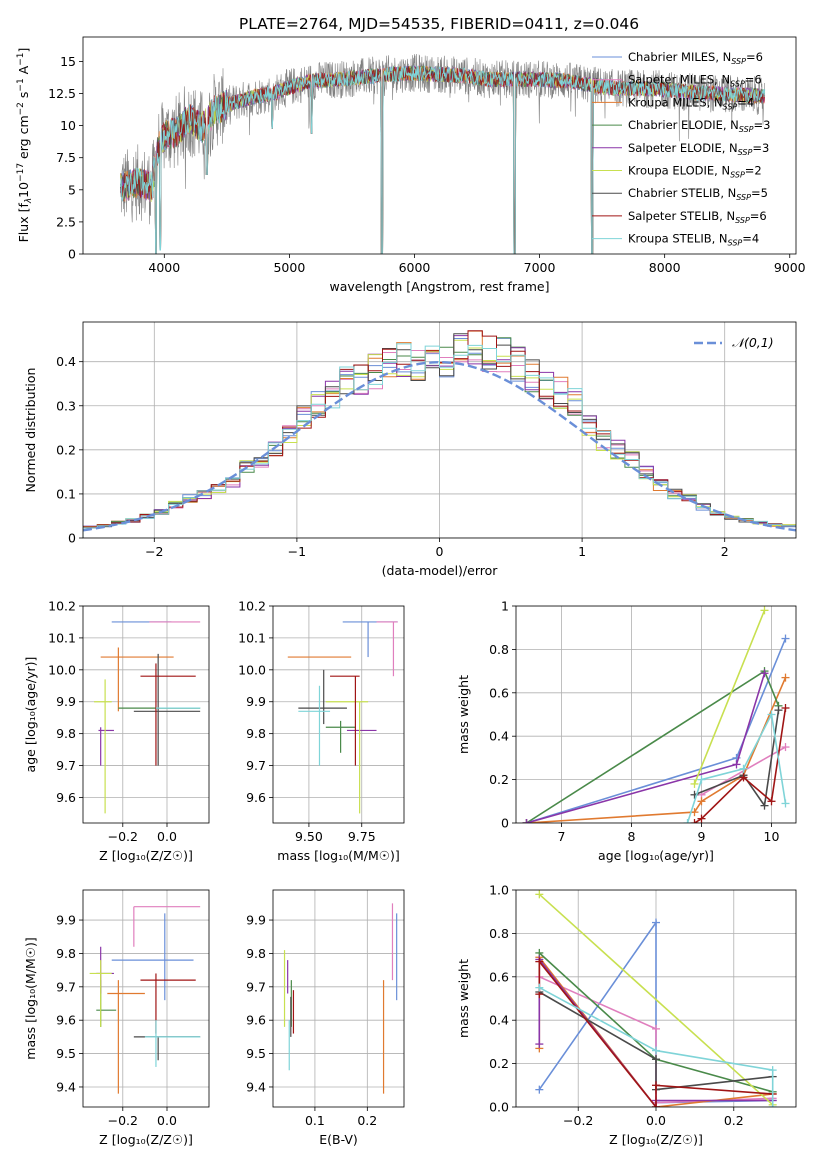 This screenshot has height=1170, width=819. What do you see at coordinates (23, 139) in the screenshot?
I see `y-label-part: erg cm` at bounding box center [23, 139].